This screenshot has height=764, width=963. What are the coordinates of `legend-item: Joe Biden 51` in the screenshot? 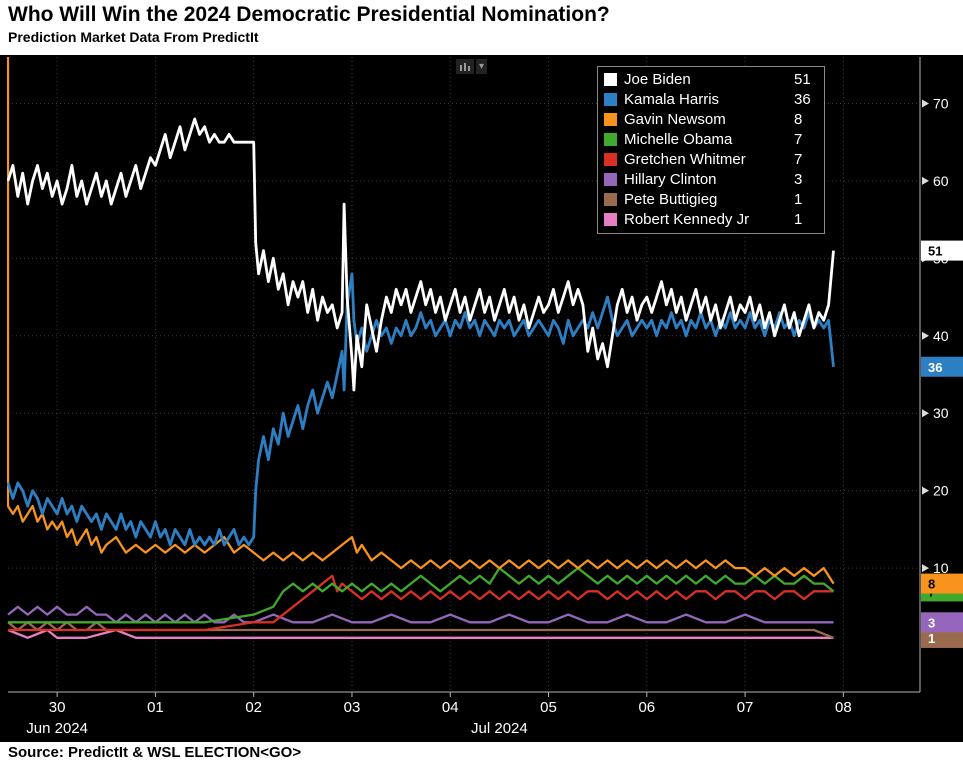 It's located at (710, 79).